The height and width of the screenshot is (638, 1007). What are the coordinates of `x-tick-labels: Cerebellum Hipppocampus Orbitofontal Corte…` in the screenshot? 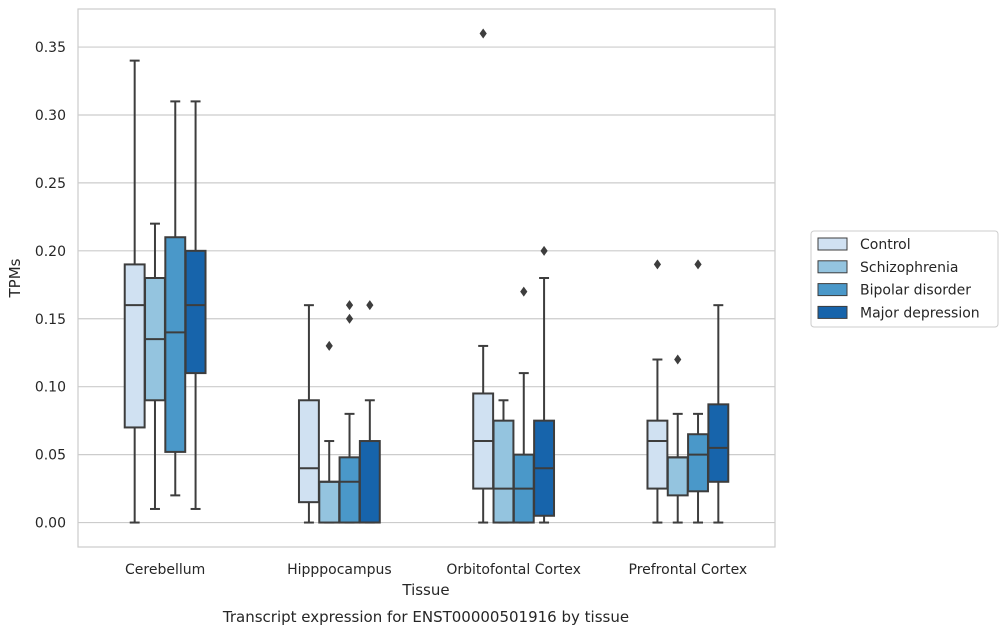 It's located at (436, 570).